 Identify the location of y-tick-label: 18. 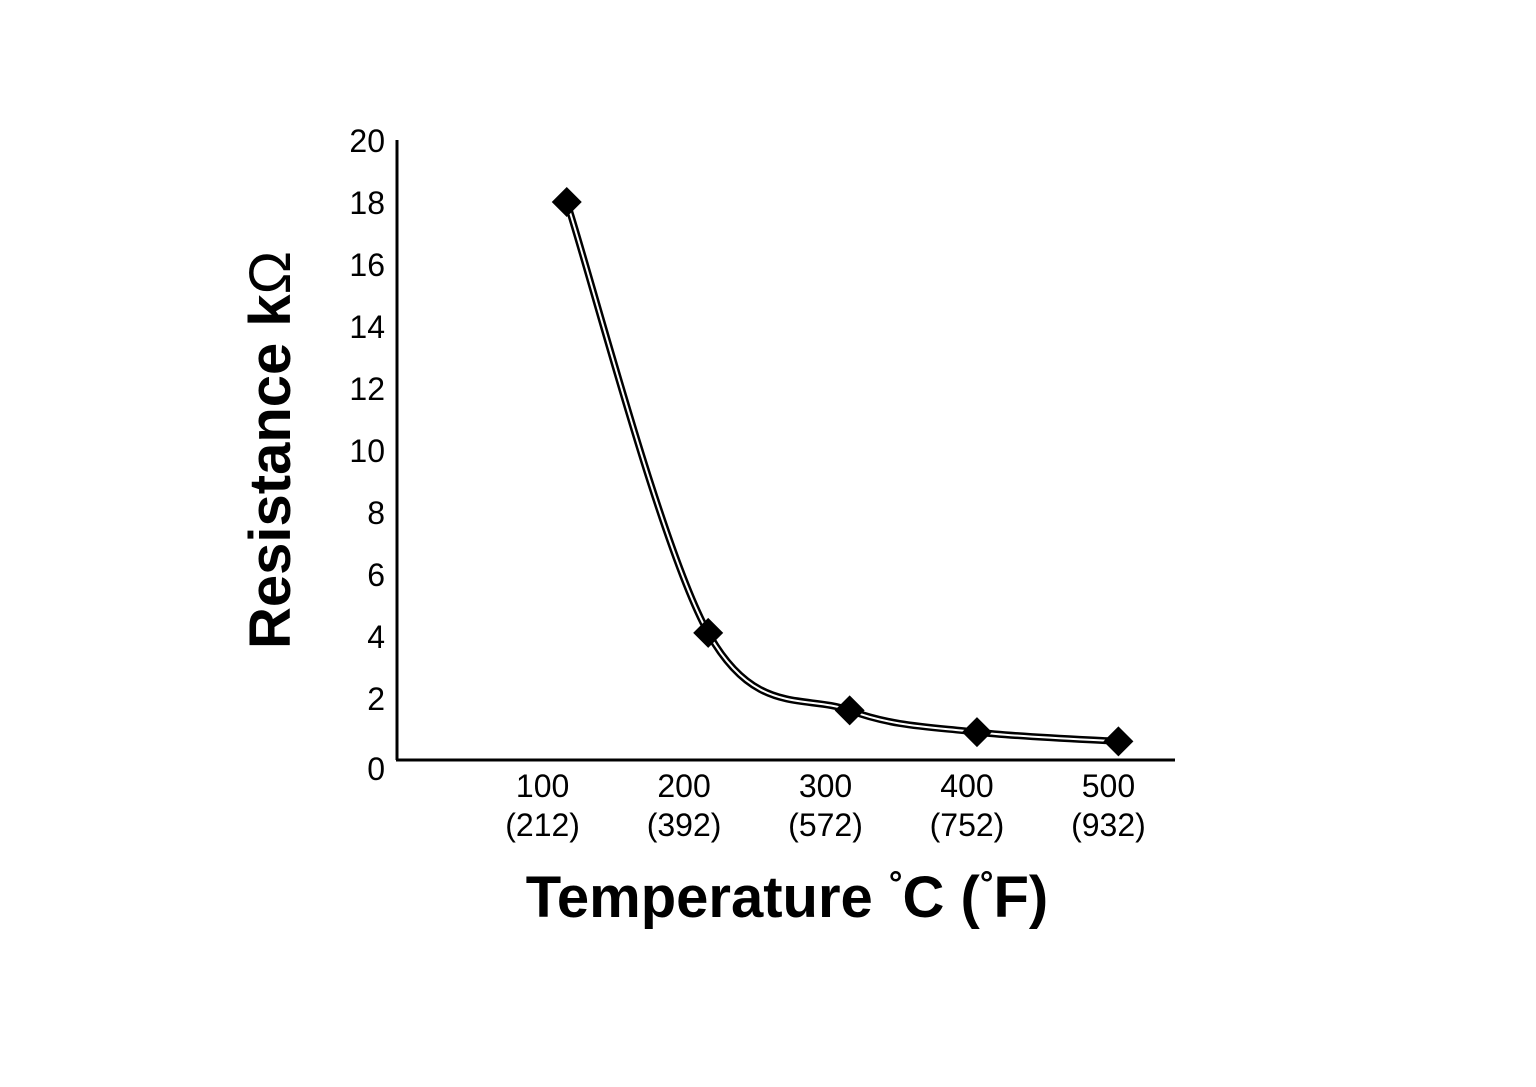
(367, 203).